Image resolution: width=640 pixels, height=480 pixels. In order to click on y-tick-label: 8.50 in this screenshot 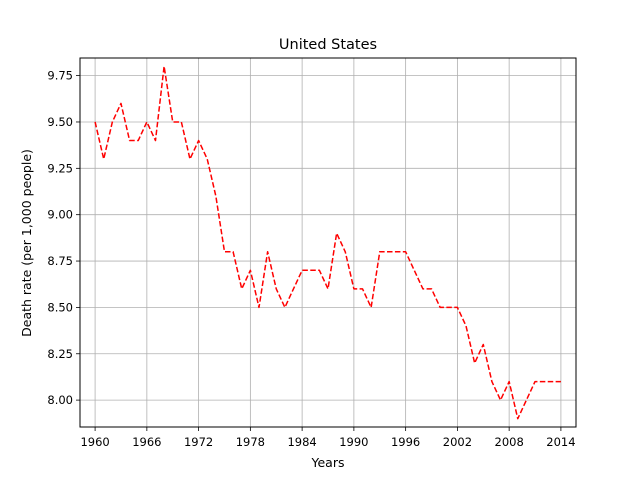, I will do `click(60, 307)`.